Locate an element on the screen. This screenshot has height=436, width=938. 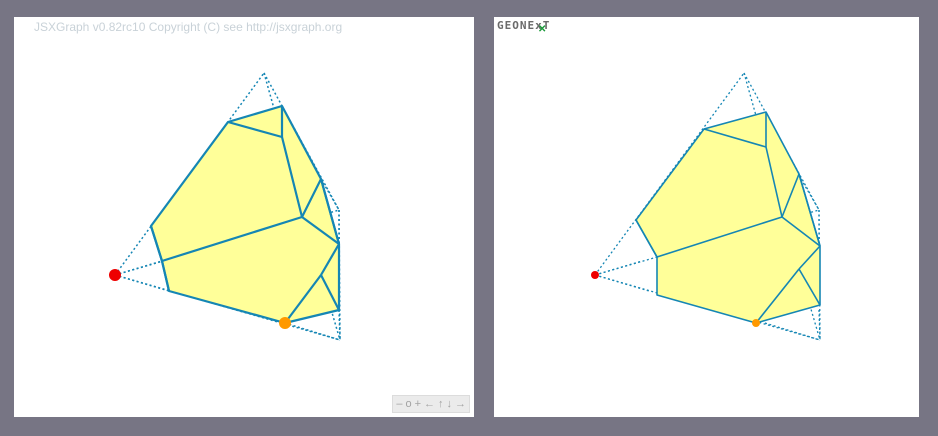
pan-left-button: ← is located at coordinates (429, 404).